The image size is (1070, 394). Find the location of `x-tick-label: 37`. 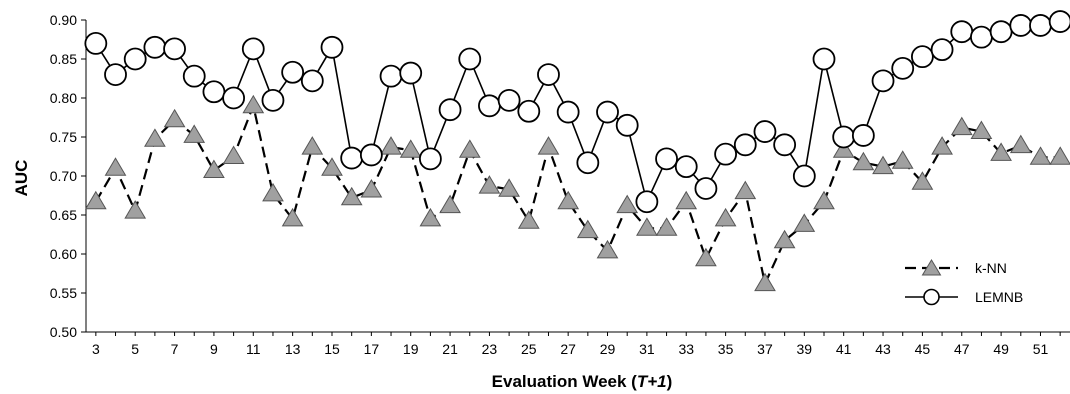

x-tick-label: 37 is located at coordinates (765, 349).